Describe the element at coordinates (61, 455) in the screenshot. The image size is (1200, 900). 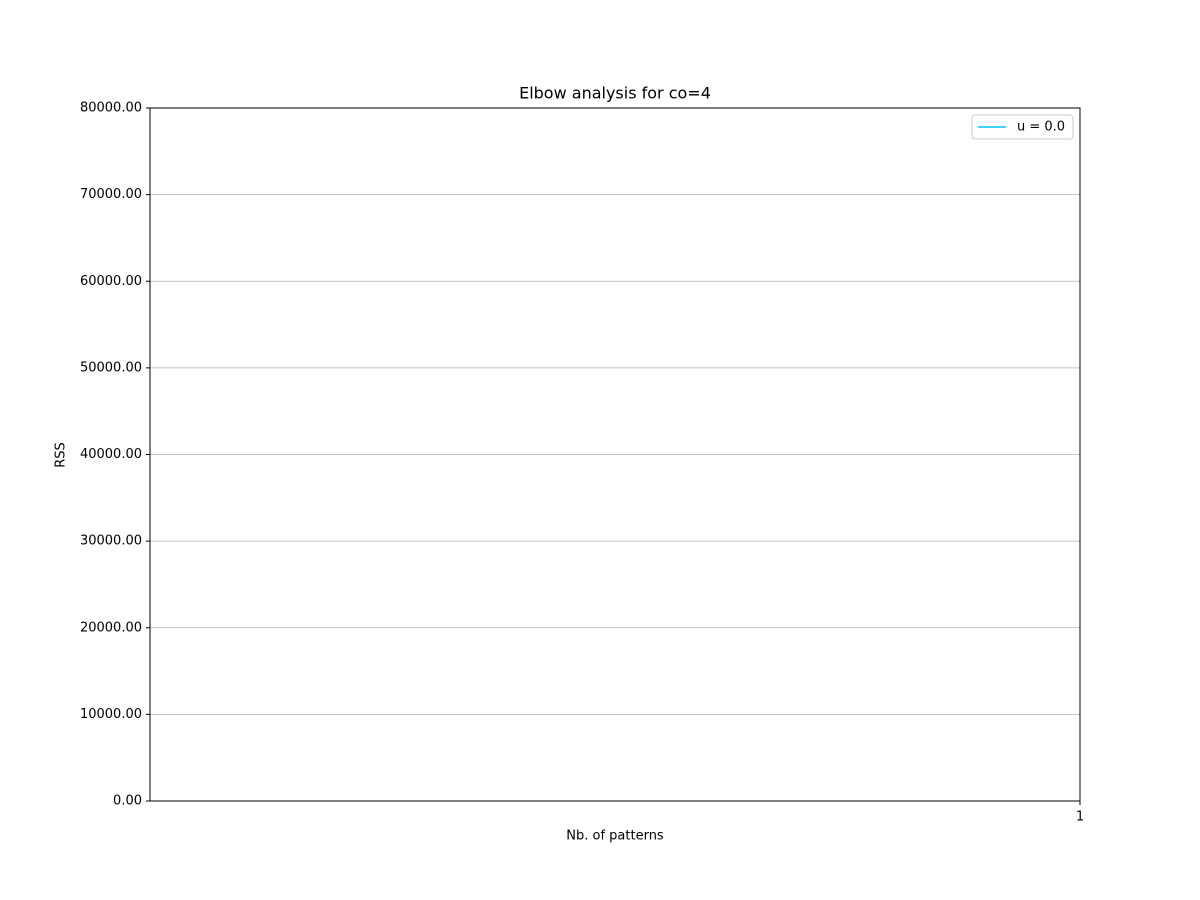
I see `y-axis-label: RSS` at that location.